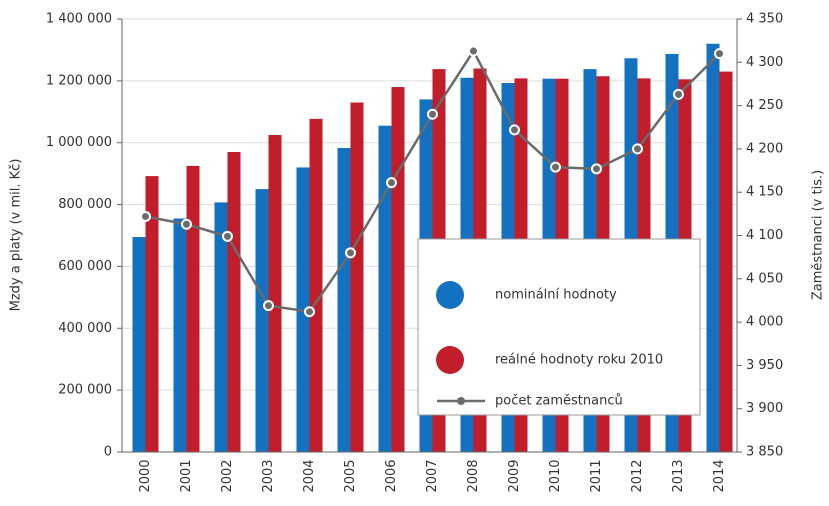  What do you see at coordinates (268, 475) in the screenshot?
I see `x-tick-label: 2003` at bounding box center [268, 475].